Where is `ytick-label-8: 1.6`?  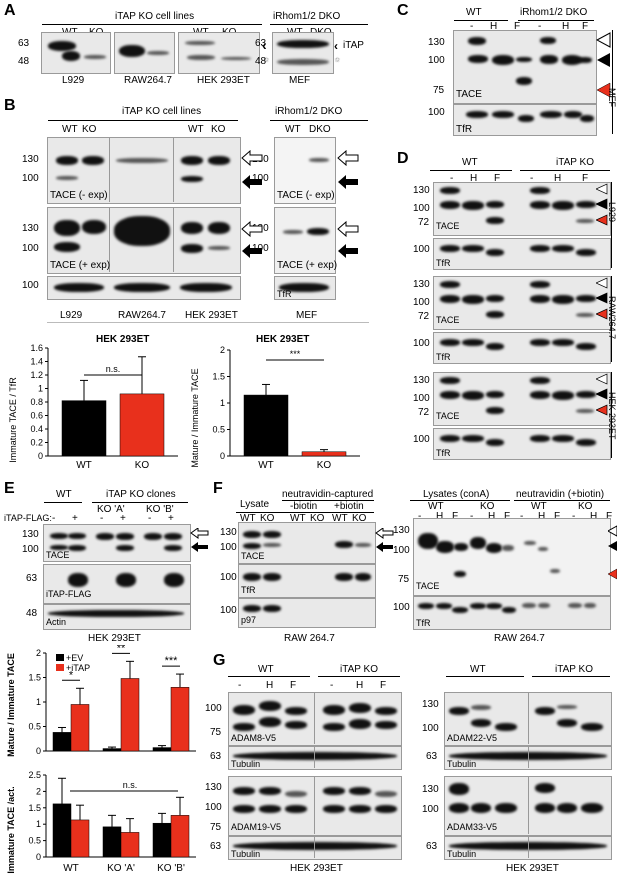 ytick-label-8: 1.6 is located at coordinates (36, 348).